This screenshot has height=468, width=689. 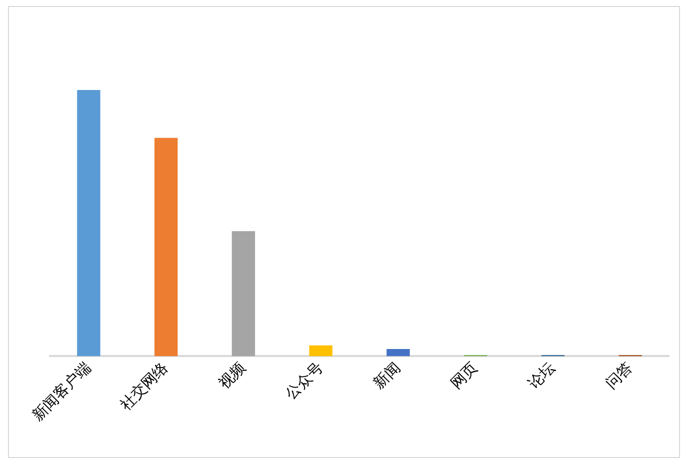 I want to click on x-tick-label: 公众号, so click(x=304, y=380).